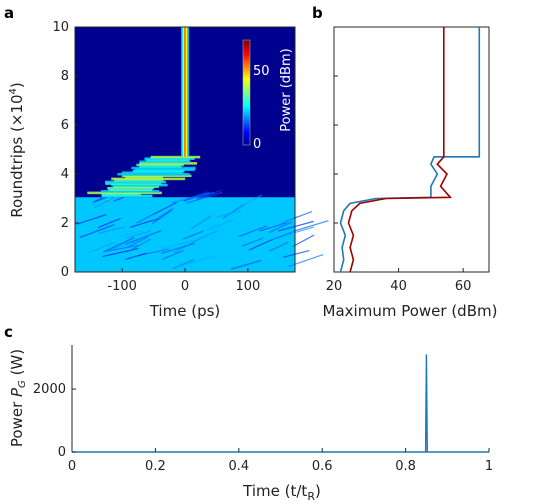  I want to click on heatmap-y-label: Roundtrips (×104), so click(17, 150).